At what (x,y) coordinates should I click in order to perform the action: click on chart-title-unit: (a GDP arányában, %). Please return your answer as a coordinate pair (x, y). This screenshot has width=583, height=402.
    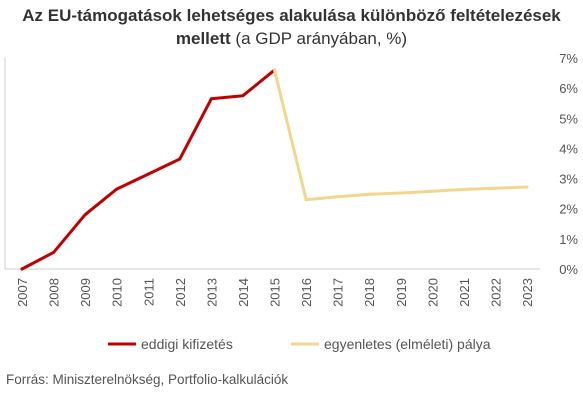
    Looking at the image, I should click on (321, 38).